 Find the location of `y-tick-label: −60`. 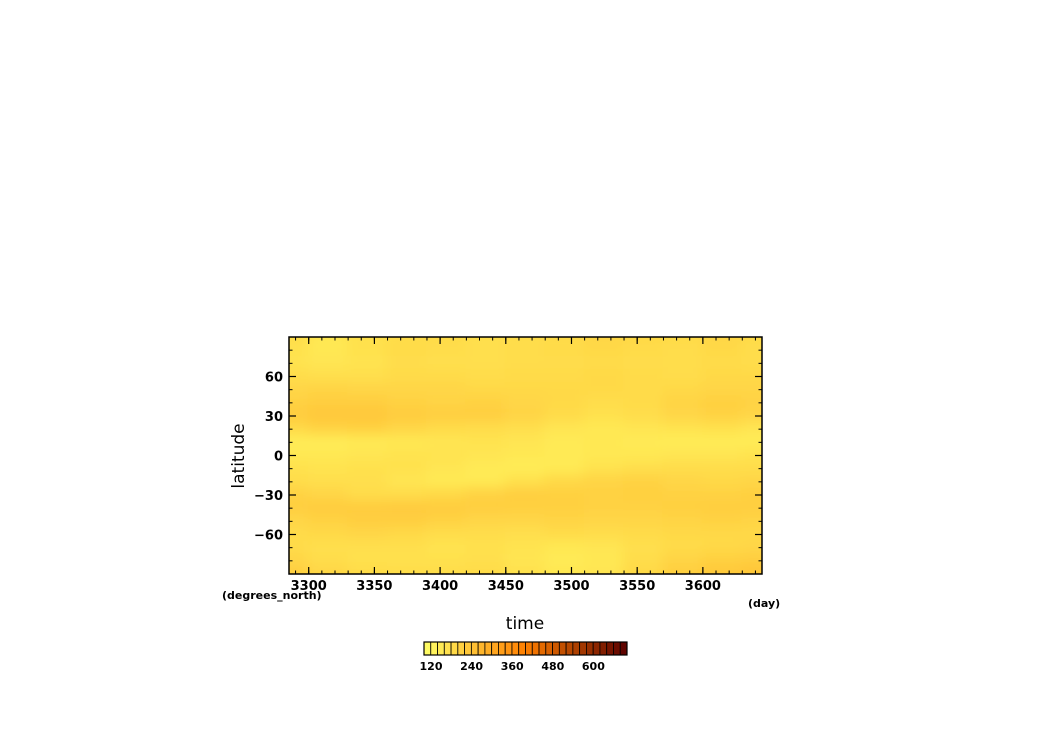

y-tick-label: −60 is located at coordinates (268, 536).